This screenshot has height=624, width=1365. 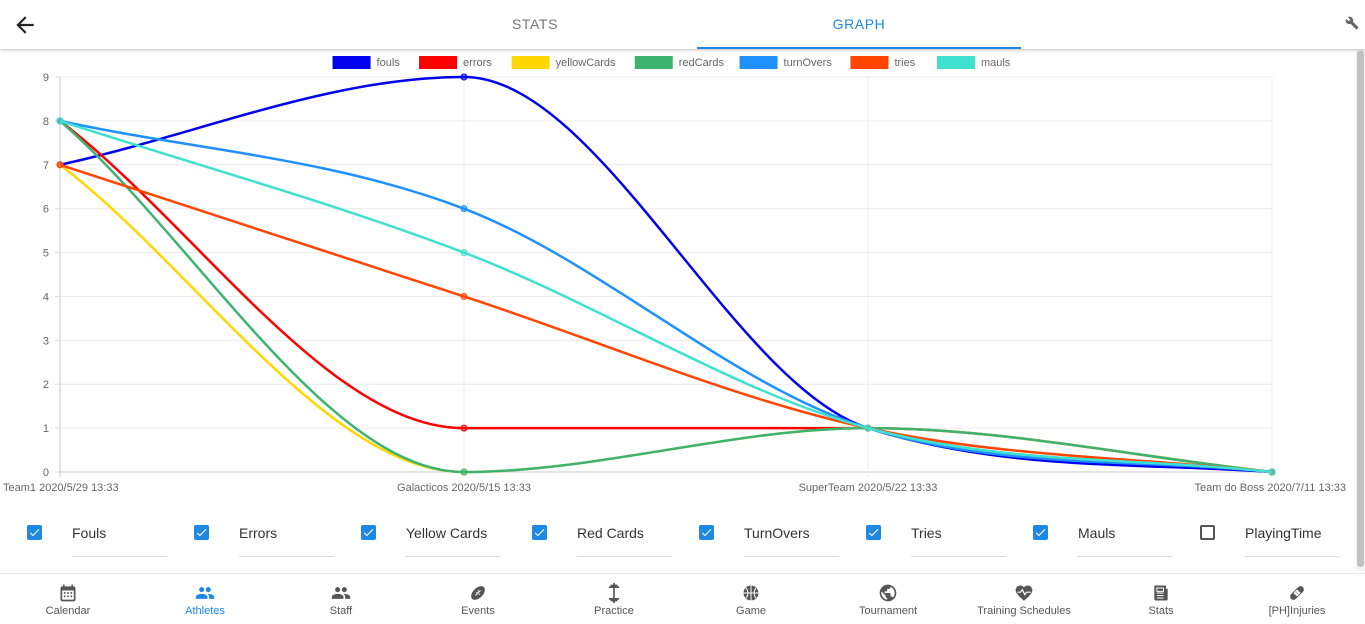 I want to click on y-tick-label: 2, so click(x=46, y=385).